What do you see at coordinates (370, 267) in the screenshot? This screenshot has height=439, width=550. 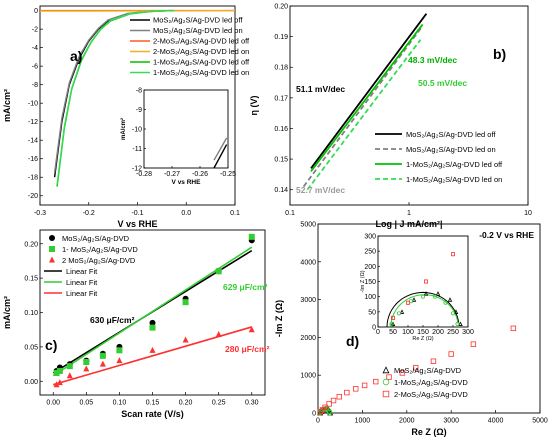 I see `inset-d-y-tick-label: 200` at bounding box center [370, 267].